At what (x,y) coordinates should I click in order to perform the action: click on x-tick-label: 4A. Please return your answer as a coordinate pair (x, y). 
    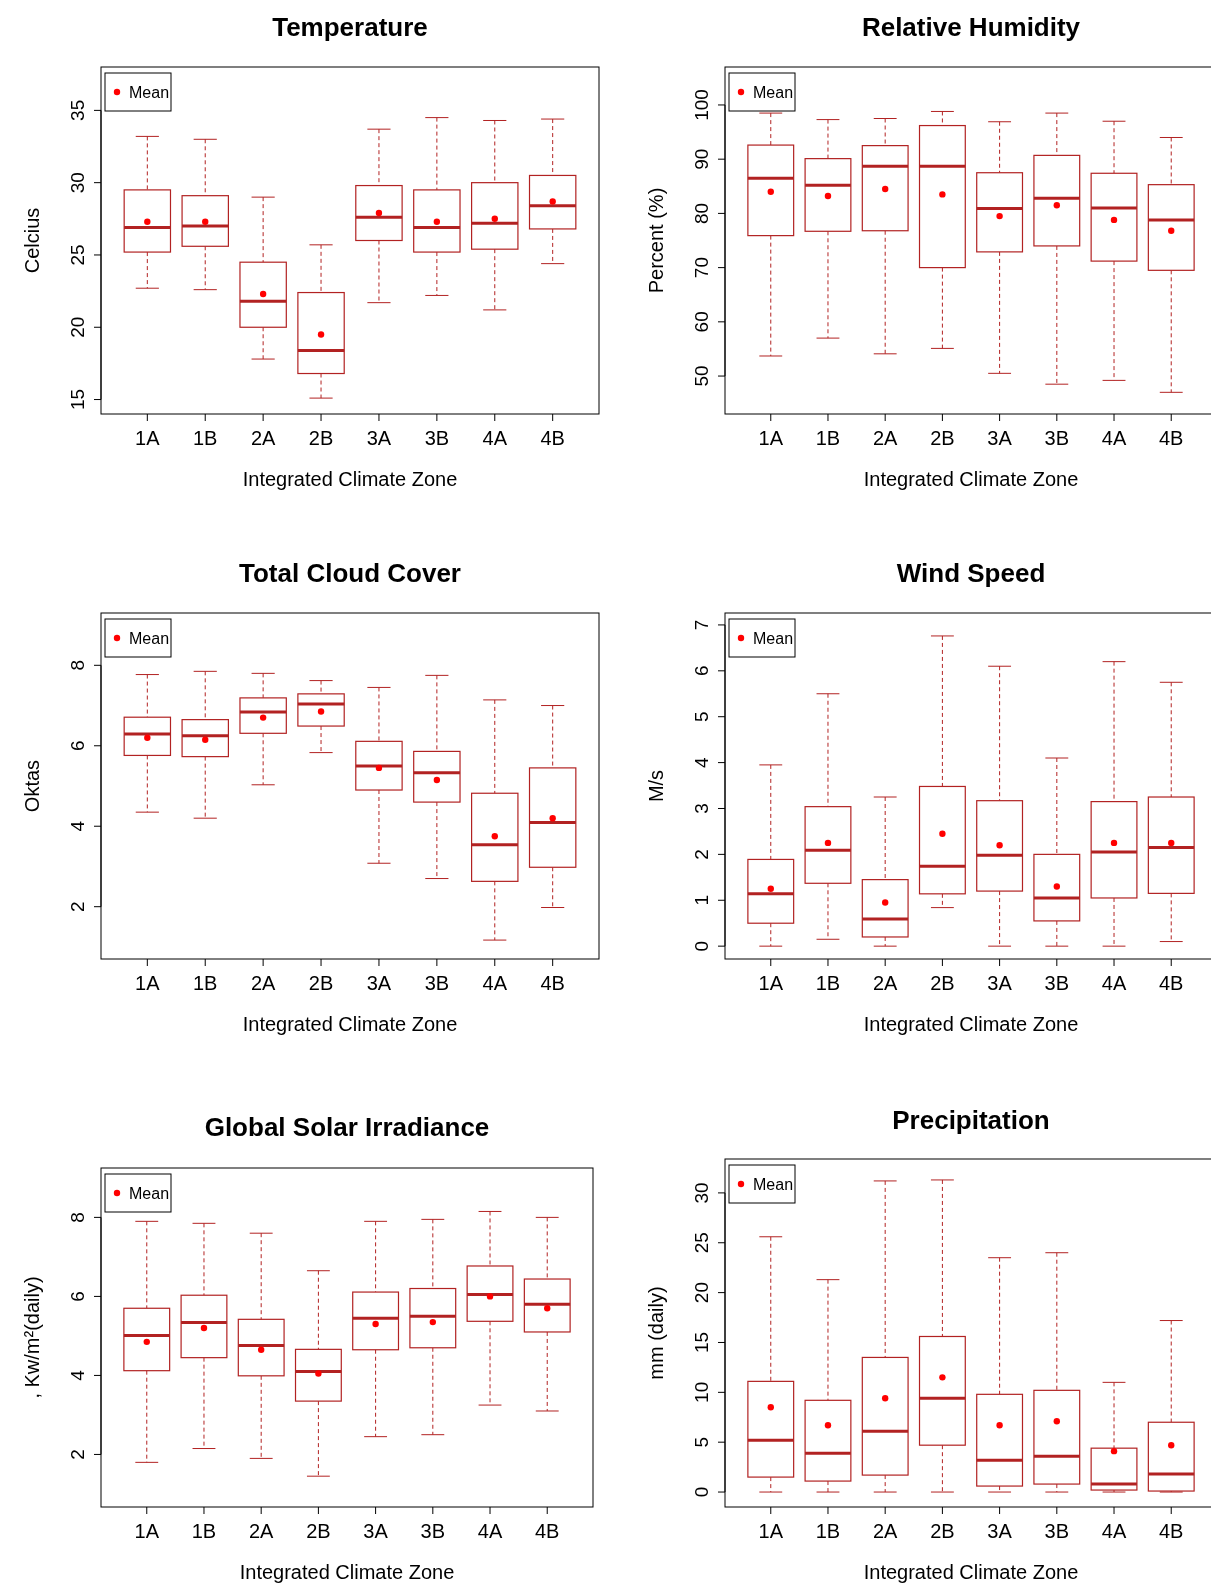
    Looking at the image, I should click on (1114, 1531).